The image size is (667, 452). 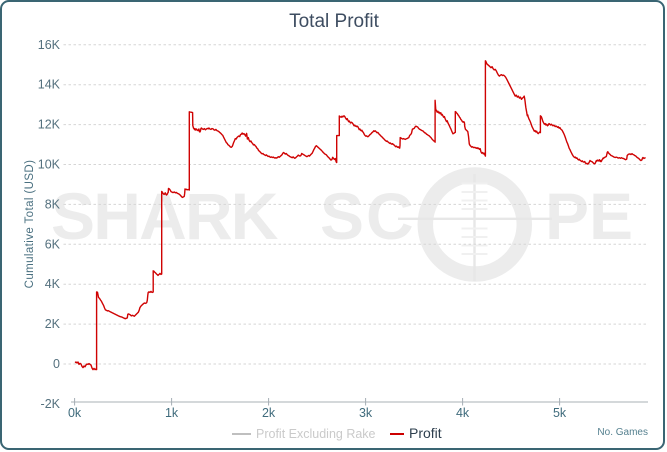 I want to click on svg-text: 8K, so click(x=53, y=204).